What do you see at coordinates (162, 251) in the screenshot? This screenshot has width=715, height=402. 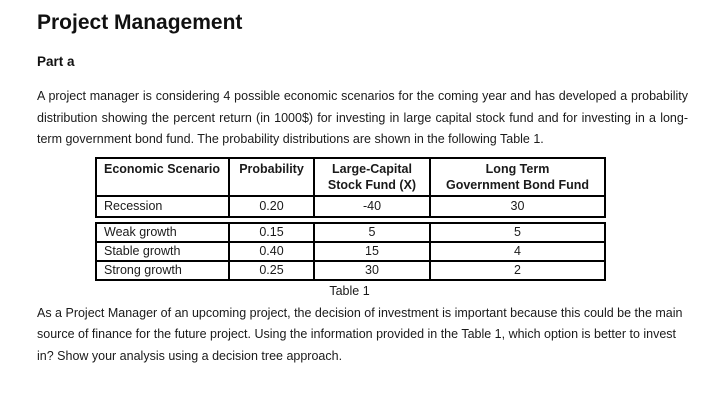 I see `table-cell: Stable growth` at bounding box center [162, 251].